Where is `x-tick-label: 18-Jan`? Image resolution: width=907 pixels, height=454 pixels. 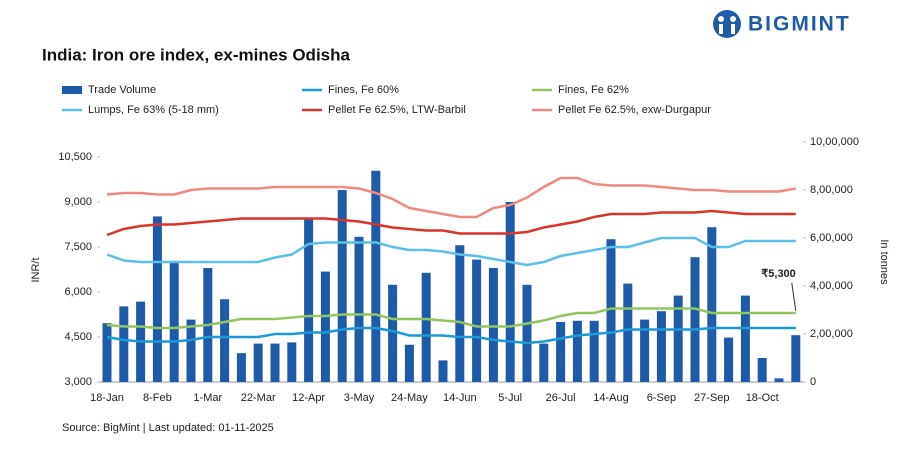
x-tick-label: 18-Jan is located at coordinates (107, 398).